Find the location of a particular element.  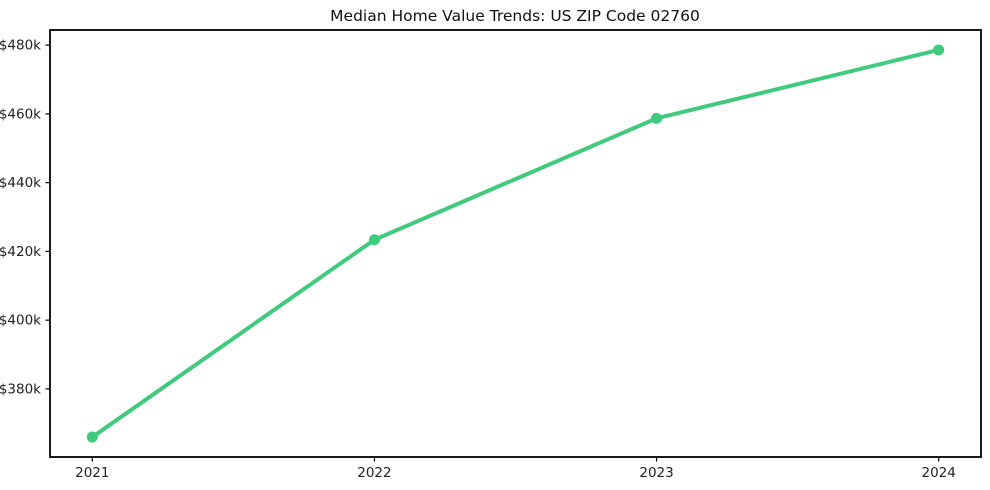

y-tick-label: $420k is located at coordinates (20, 252).